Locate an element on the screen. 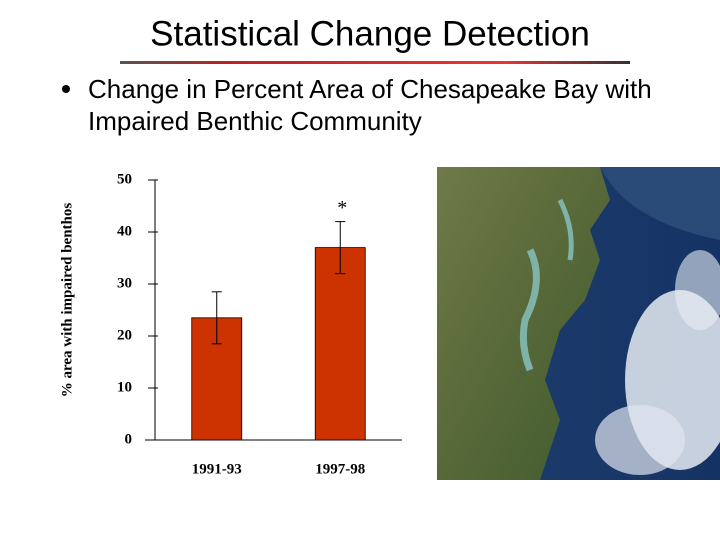 The height and width of the screenshot is (540, 720). slide-title: Statistical Change Detection is located at coordinates (370, 33).